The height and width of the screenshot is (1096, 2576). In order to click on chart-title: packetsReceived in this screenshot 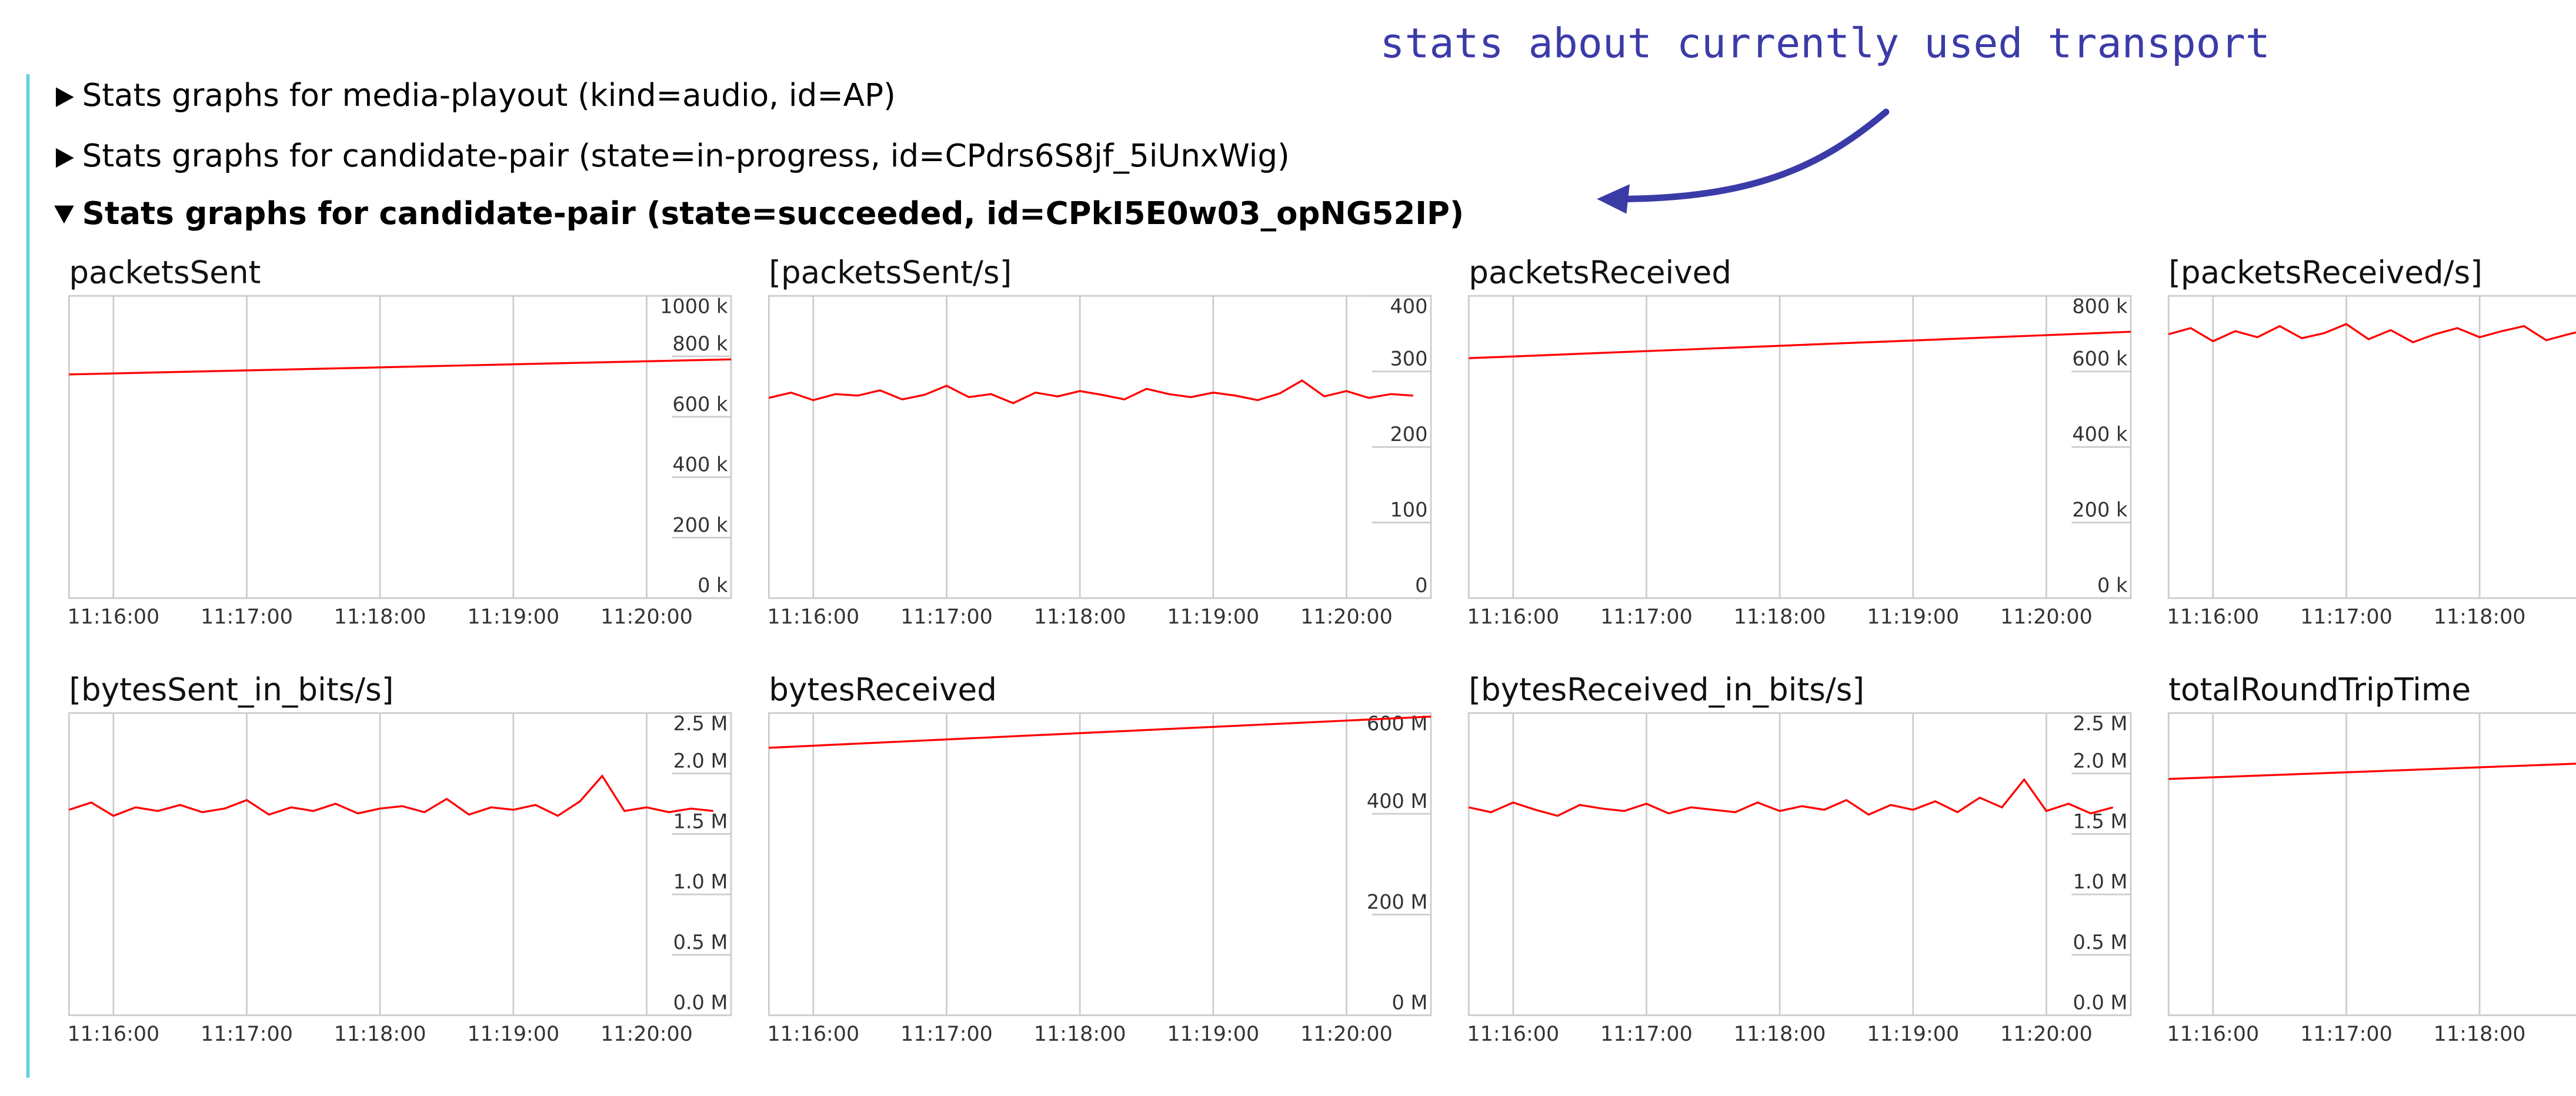, I will do `click(1600, 273)`.